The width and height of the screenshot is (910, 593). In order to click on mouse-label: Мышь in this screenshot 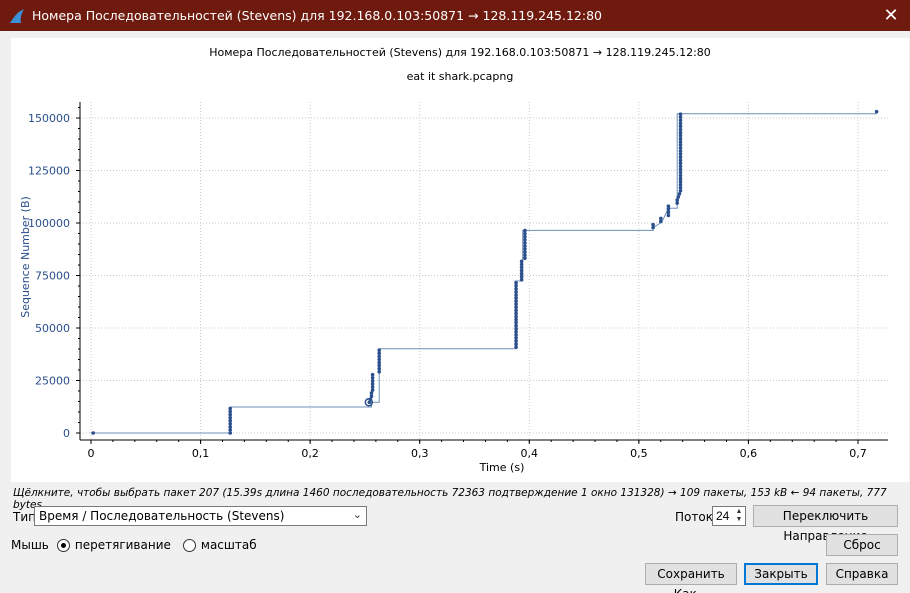, I will do `click(30, 545)`.